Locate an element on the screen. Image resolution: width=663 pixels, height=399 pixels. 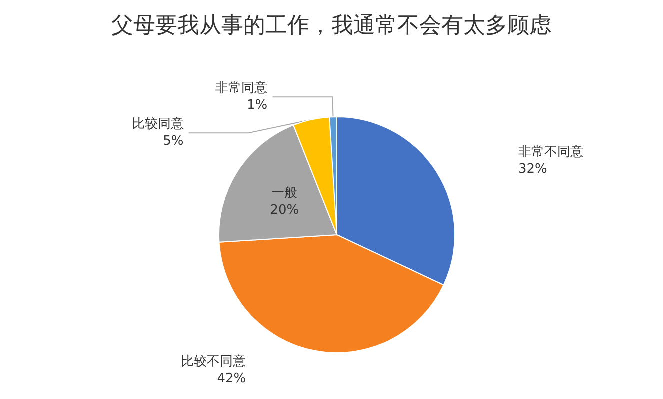
slice-label: 比较不同意 is located at coordinates (213, 362).